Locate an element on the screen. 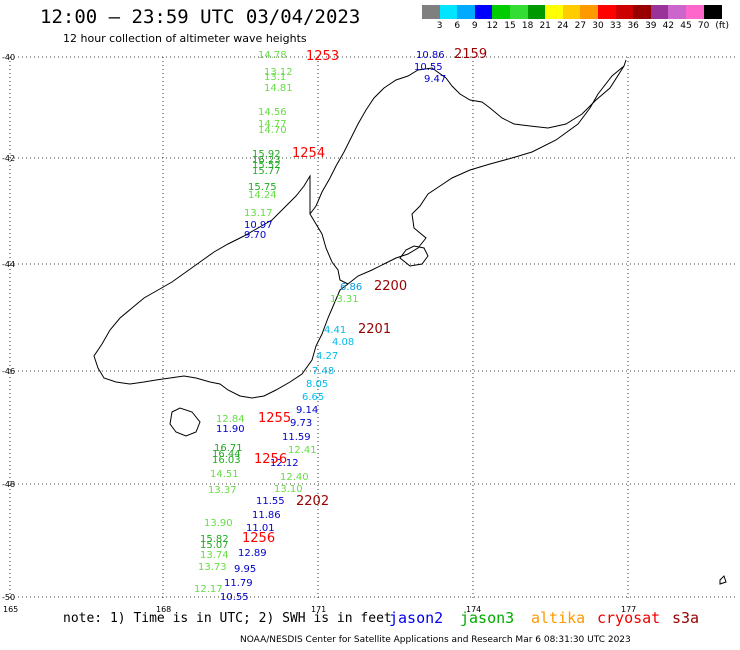 The width and height of the screenshot is (740, 650). map-title: 12:00 – 23:59 UTC 03/04/2023 is located at coordinates (200, 17).